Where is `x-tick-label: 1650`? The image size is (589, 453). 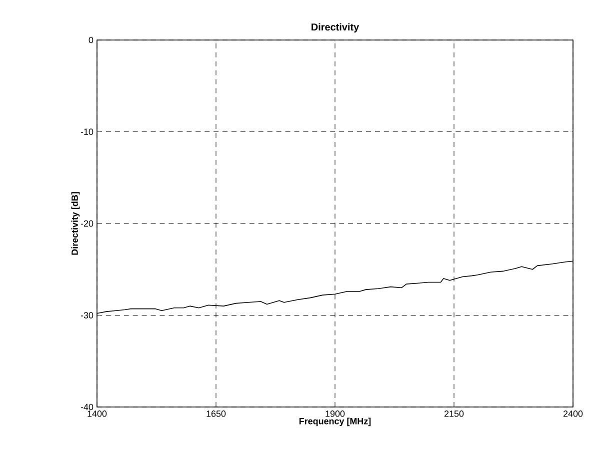 x-tick-label: 1650 is located at coordinates (216, 413).